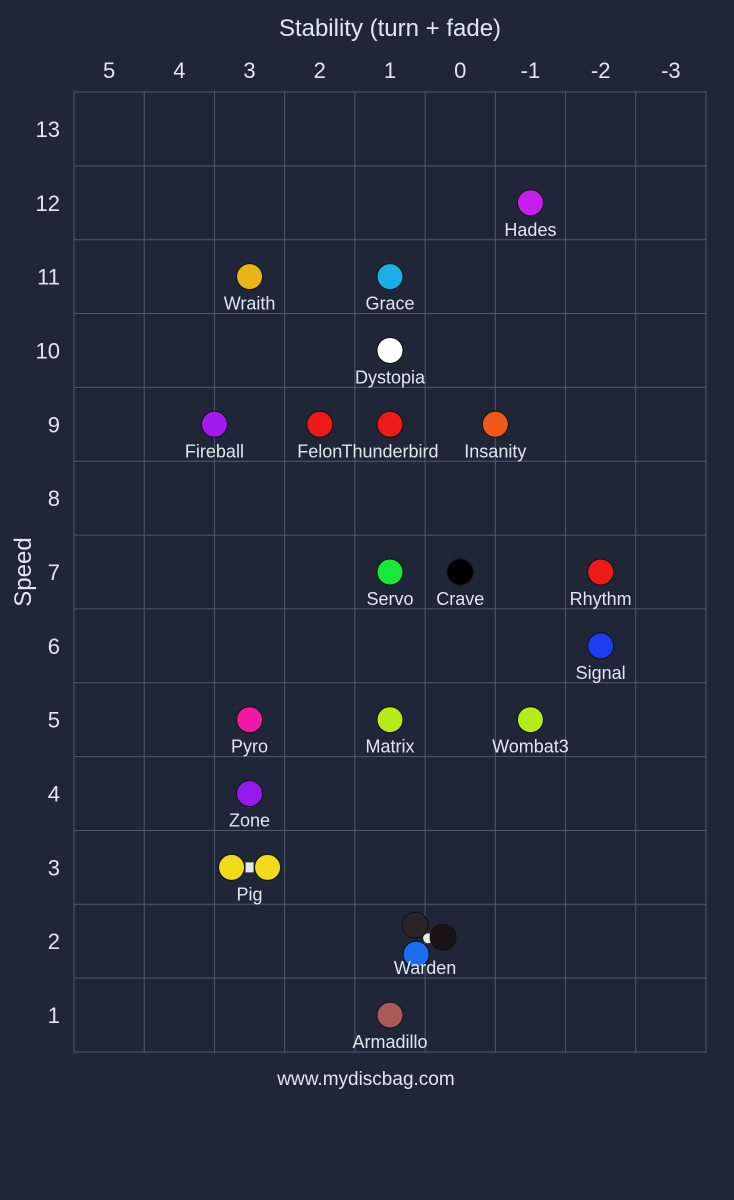 Image resolution: width=734 pixels, height=1200 pixels. Describe the element at coordinates (54, 572) in the screenshot. I see `y-tick-label: 7` at that location.